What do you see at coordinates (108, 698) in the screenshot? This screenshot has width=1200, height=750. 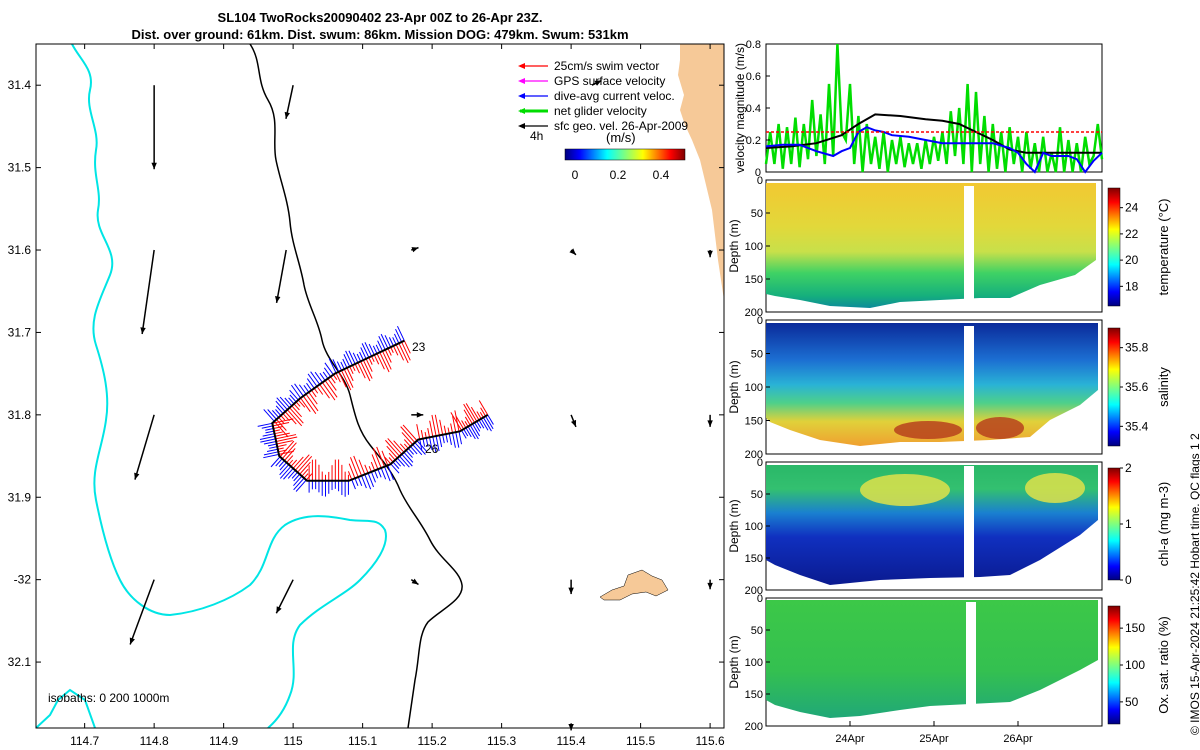 I see `isobaths-label: isobaths: 0 200 1000m` at bounding box center [108, 698].